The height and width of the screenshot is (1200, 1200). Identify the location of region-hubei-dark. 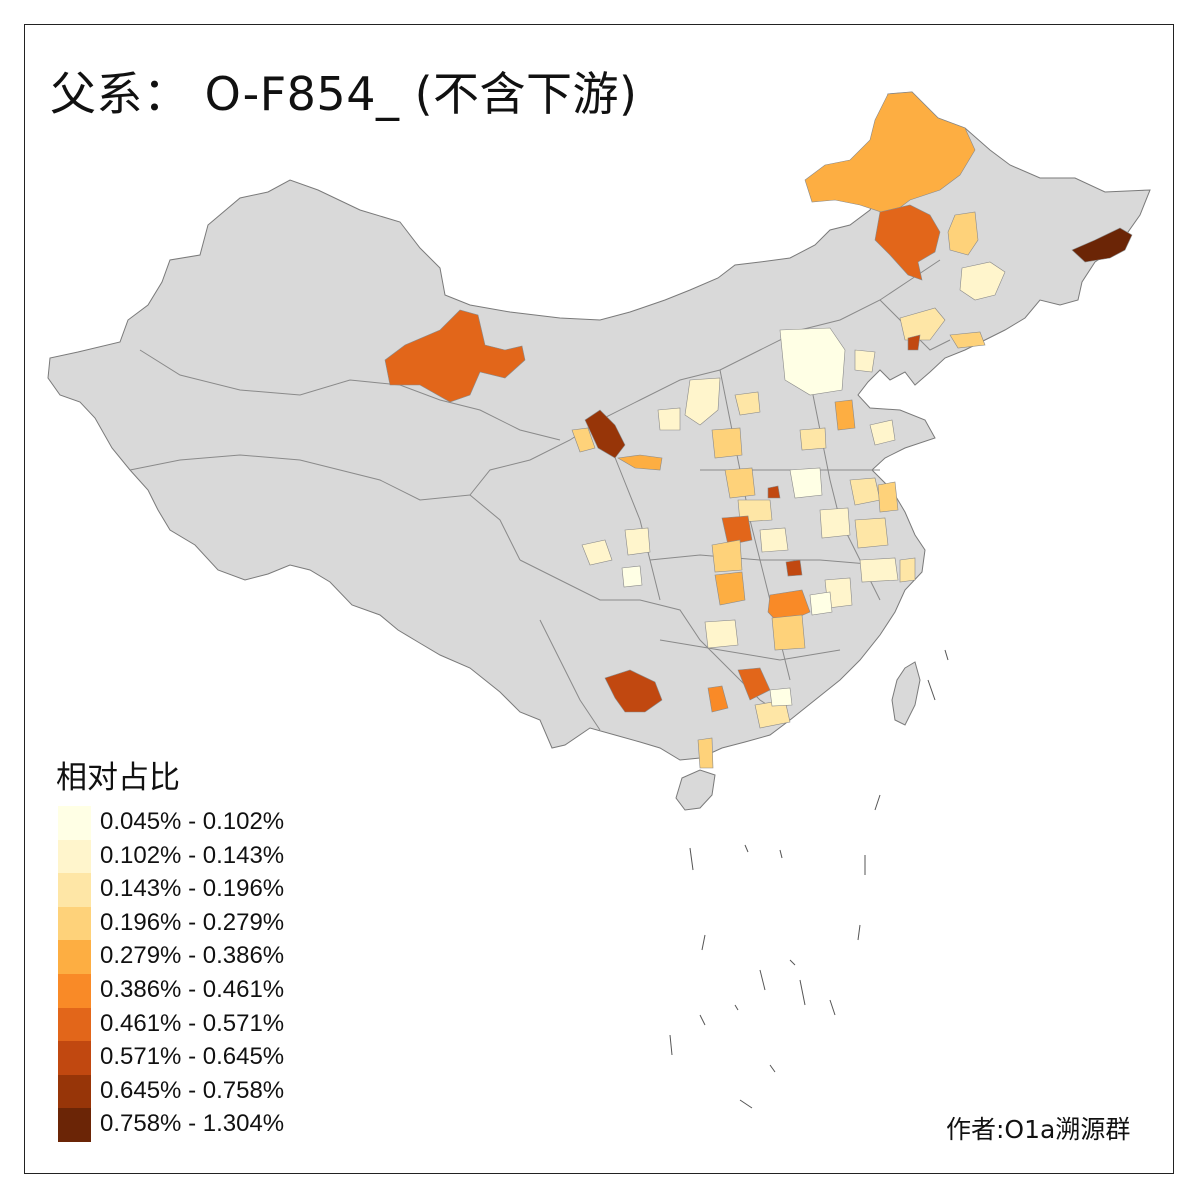
(794, 568).